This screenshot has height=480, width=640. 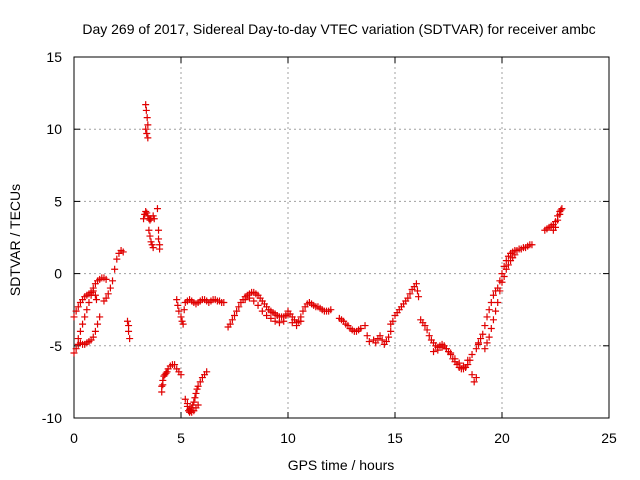 I want to click on y-tick-label: 5, so click(x=58, y=201).